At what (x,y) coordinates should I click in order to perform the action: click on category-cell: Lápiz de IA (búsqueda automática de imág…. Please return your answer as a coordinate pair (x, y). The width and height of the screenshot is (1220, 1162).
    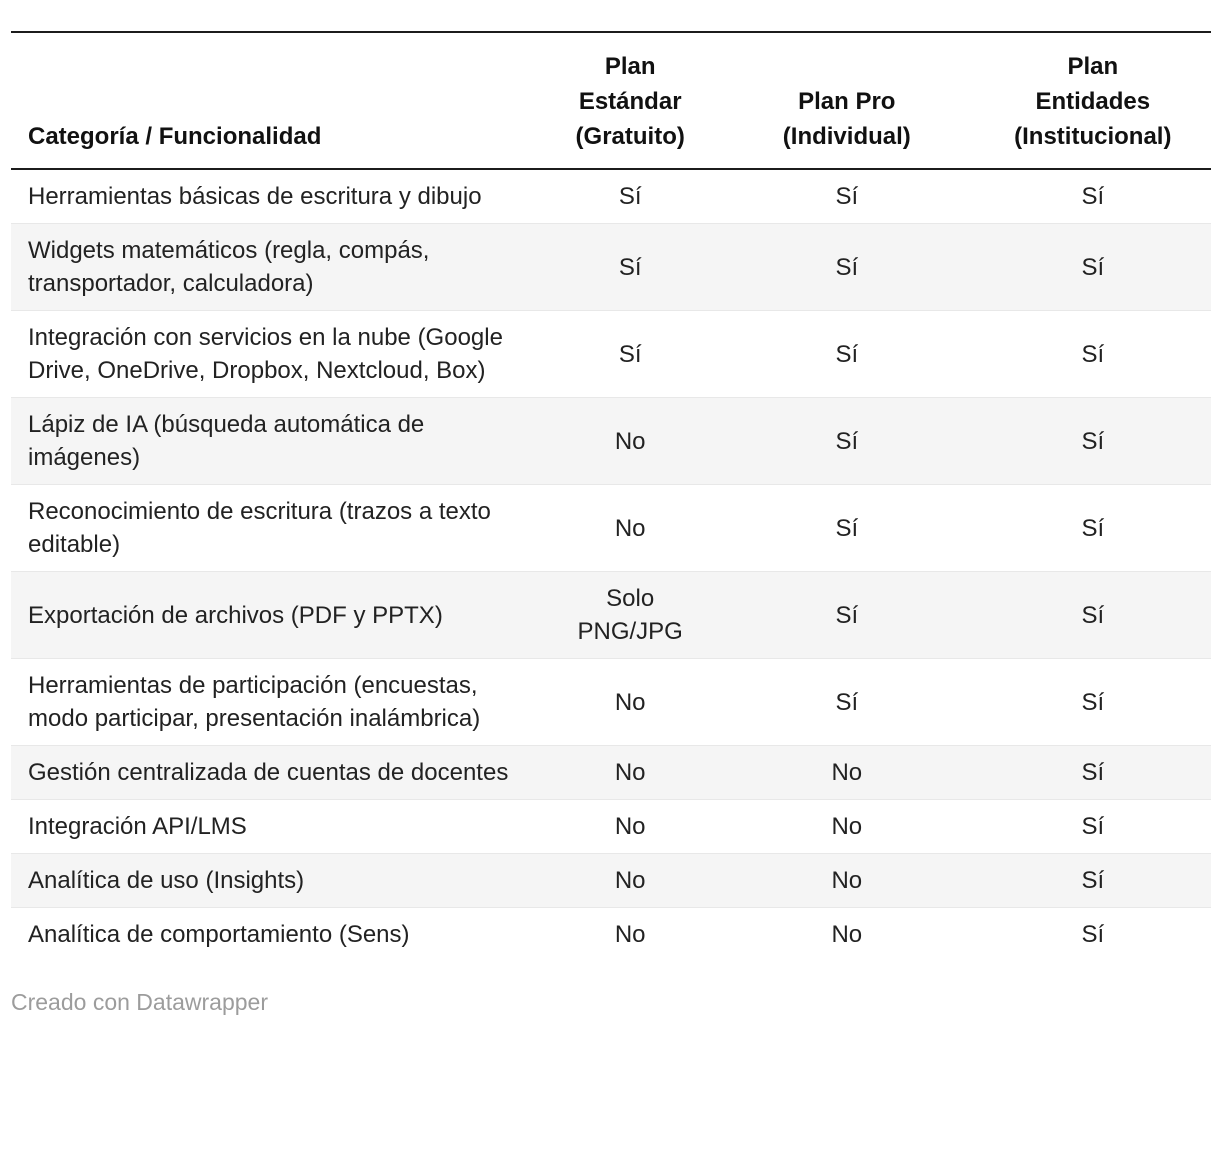
    Looking at the image, I should click on (276, 441).